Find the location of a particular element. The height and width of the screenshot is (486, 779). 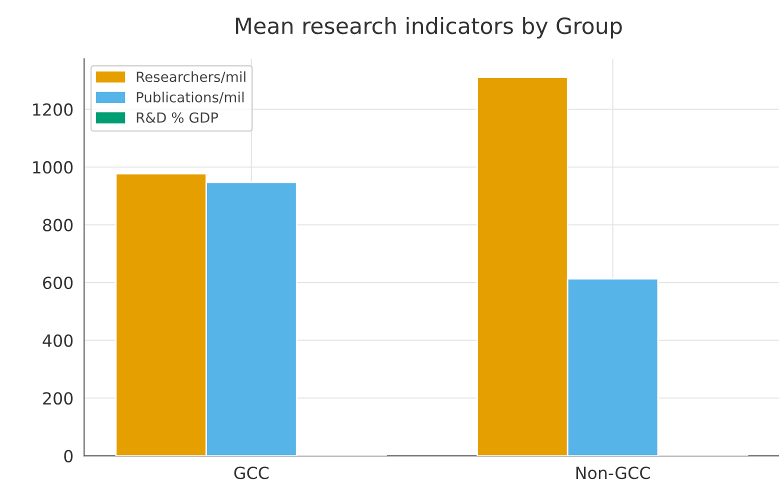

y-tick-label: 1000 is located at coordinates (53, 167).